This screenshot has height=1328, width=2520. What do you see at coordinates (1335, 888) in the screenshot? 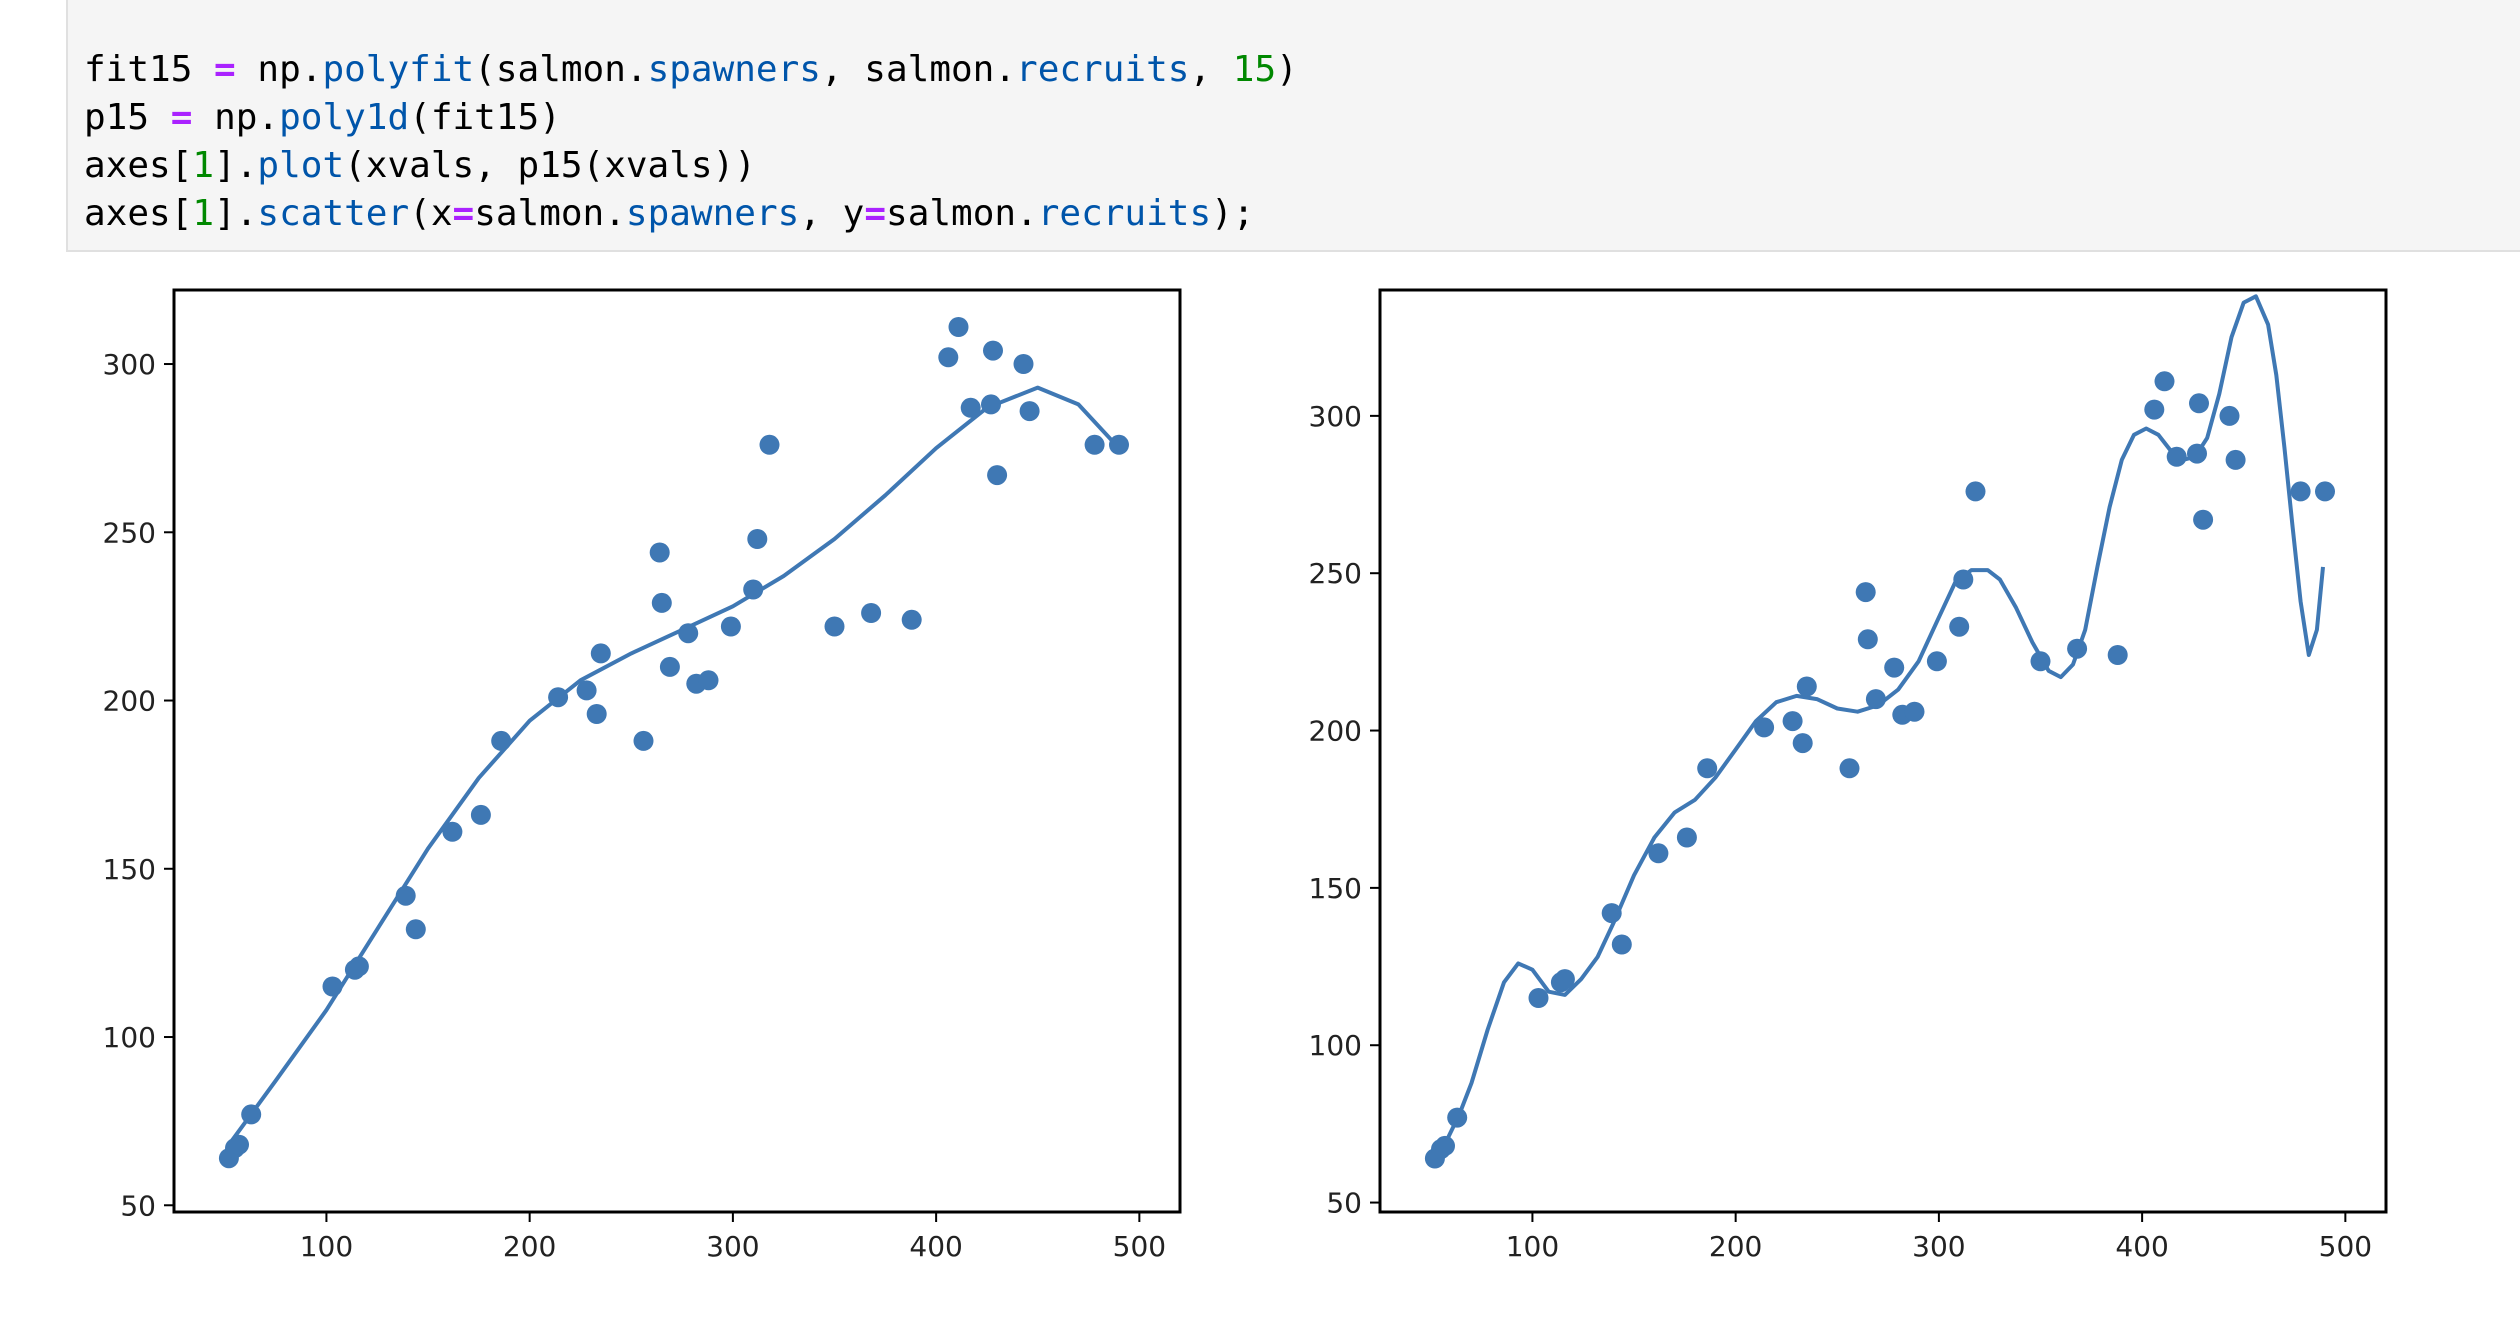
I see `y-tick-label: 150` at bounding box center [1335, 888].